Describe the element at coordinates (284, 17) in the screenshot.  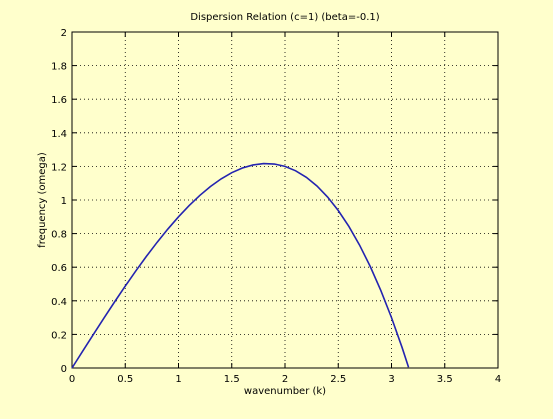
I see `chart-title: Dispersion Relation (c=1) (beta=-0.1)` at that location.